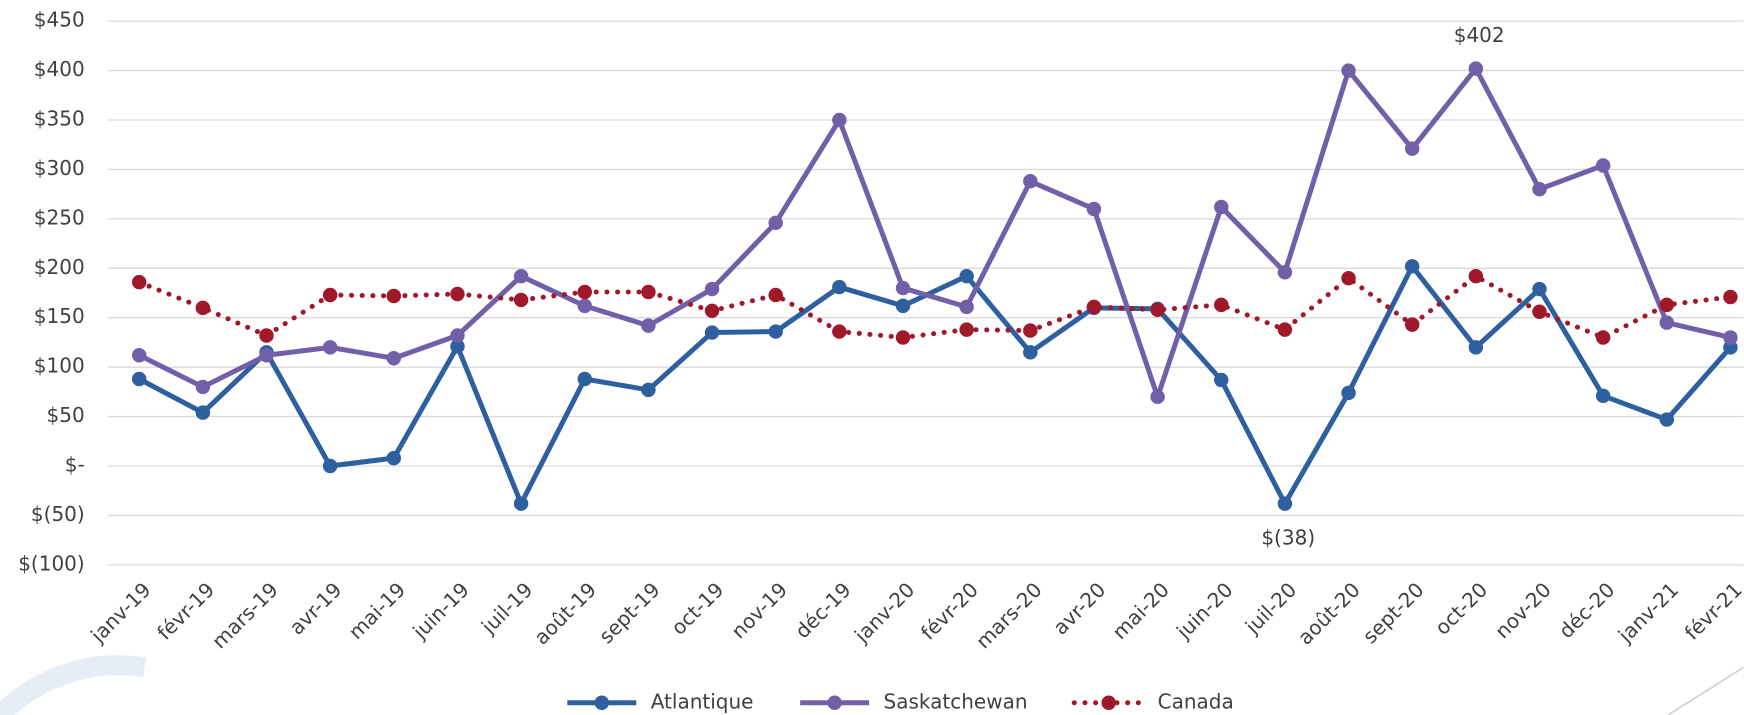 This screenshot has width=1744, height=715. I want to click on x-tick-label: avr-19, so click(315, 609).